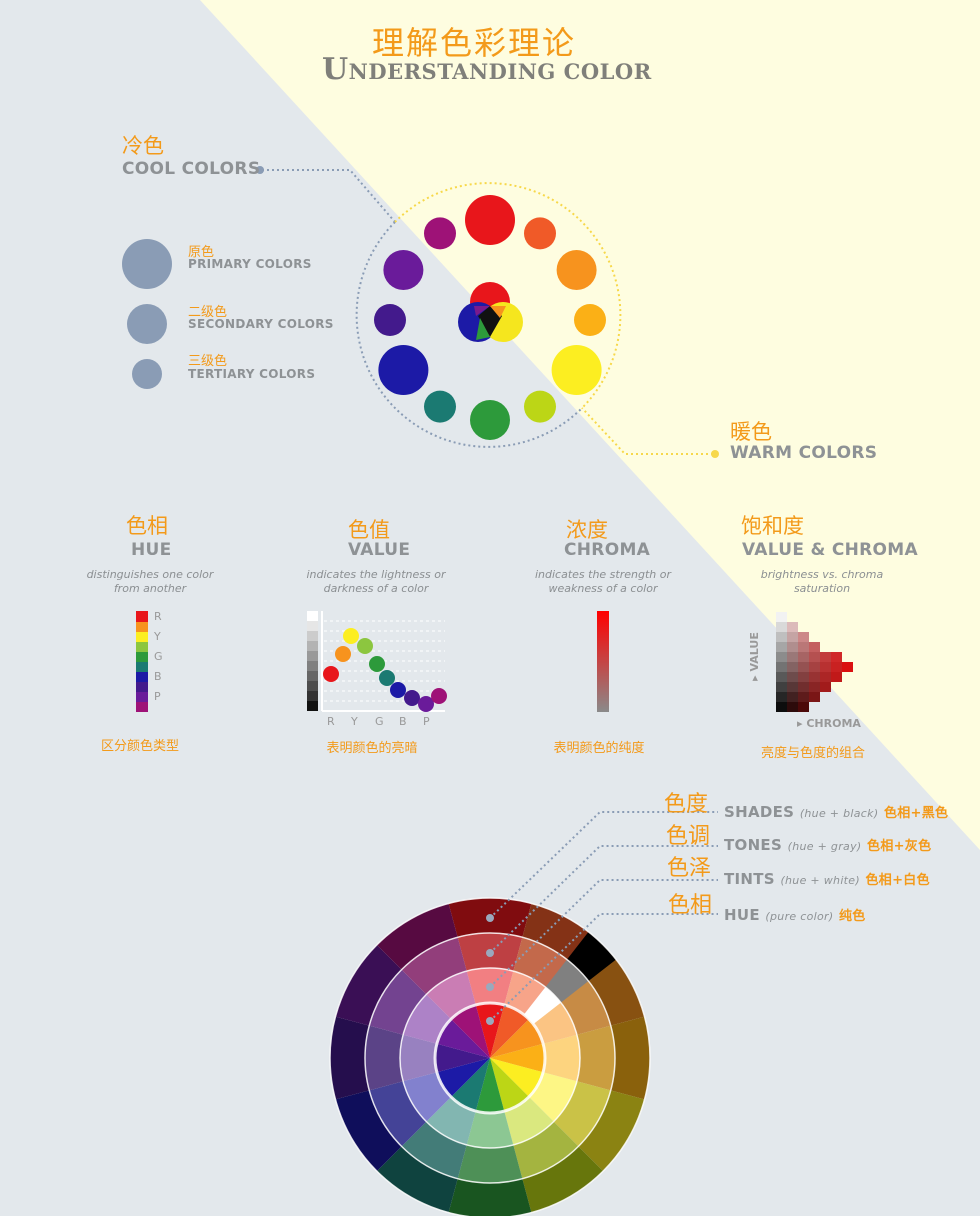 This screenshot has height=1216, width=980. I want to click on color-wheel-circles, so click(490, 317).